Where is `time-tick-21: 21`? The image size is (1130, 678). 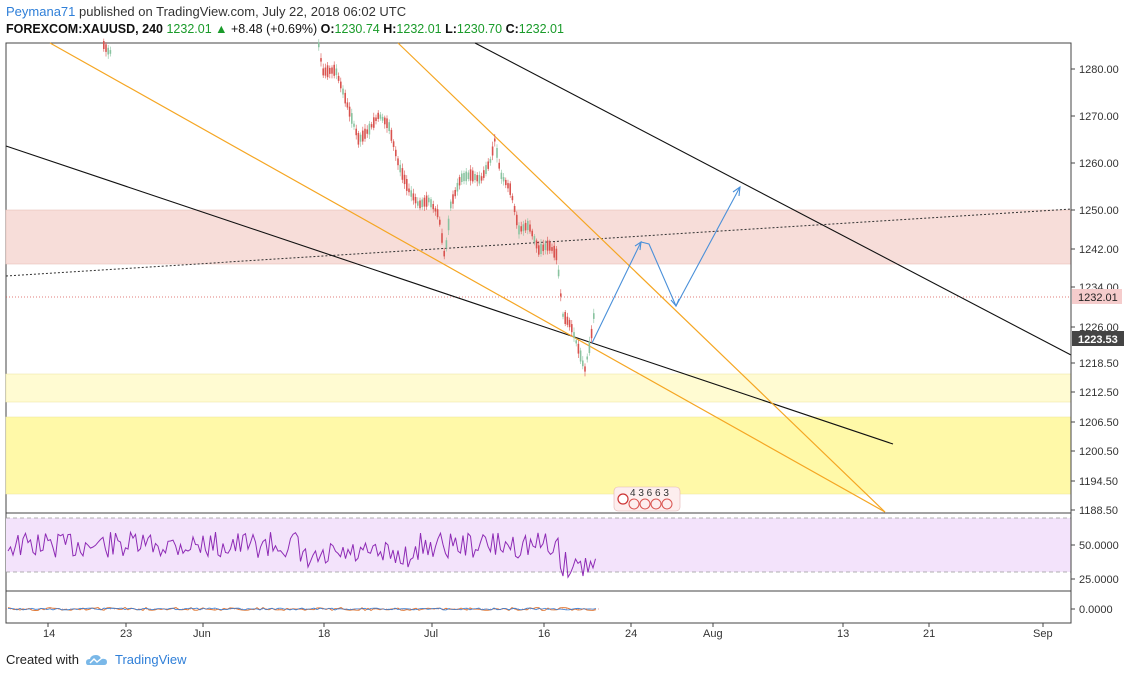
time-tick-21: 21 is located at coordinates (929, 631).